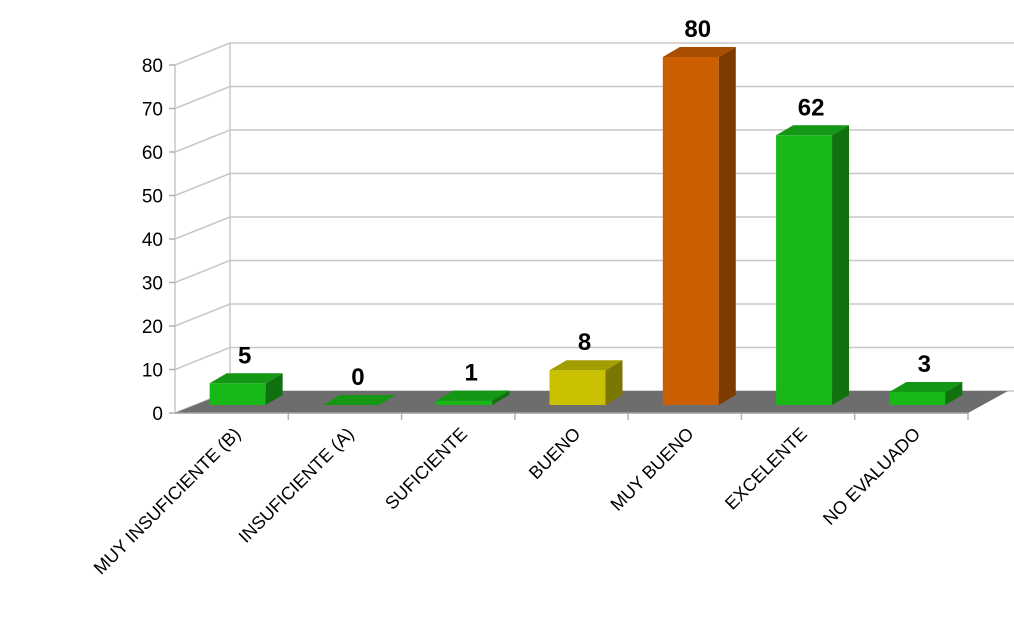  I want to click on y-tick-label: 50, so click(152, 197).